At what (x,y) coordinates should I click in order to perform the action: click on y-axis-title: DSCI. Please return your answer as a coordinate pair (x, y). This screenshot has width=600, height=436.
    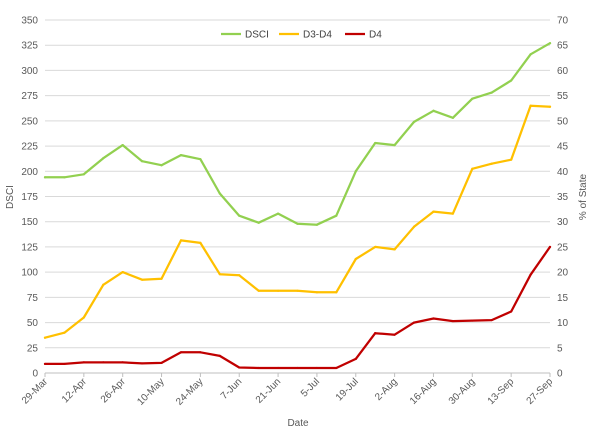
    Looking at the image, I should click on (10, 197).